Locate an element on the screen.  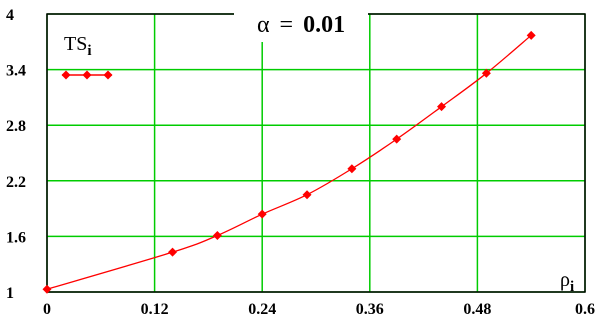
chart-title: α = 0.01 is located at coordinates (301, 25).